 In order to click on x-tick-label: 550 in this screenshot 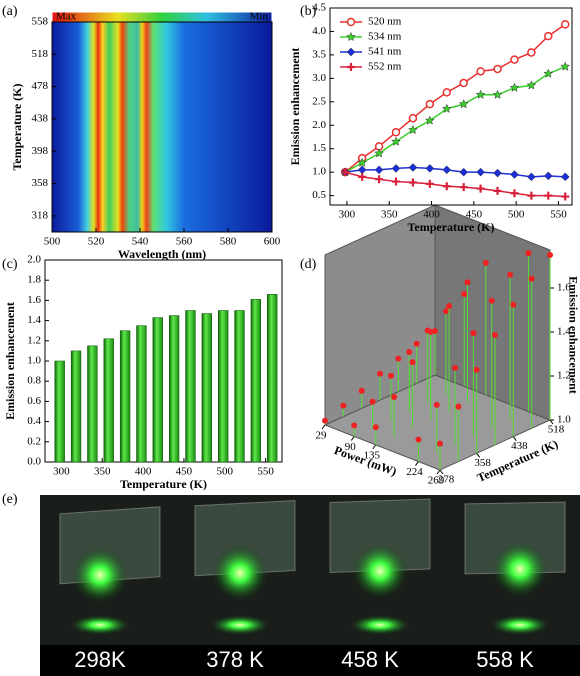, I will do `click(558, 215)`.